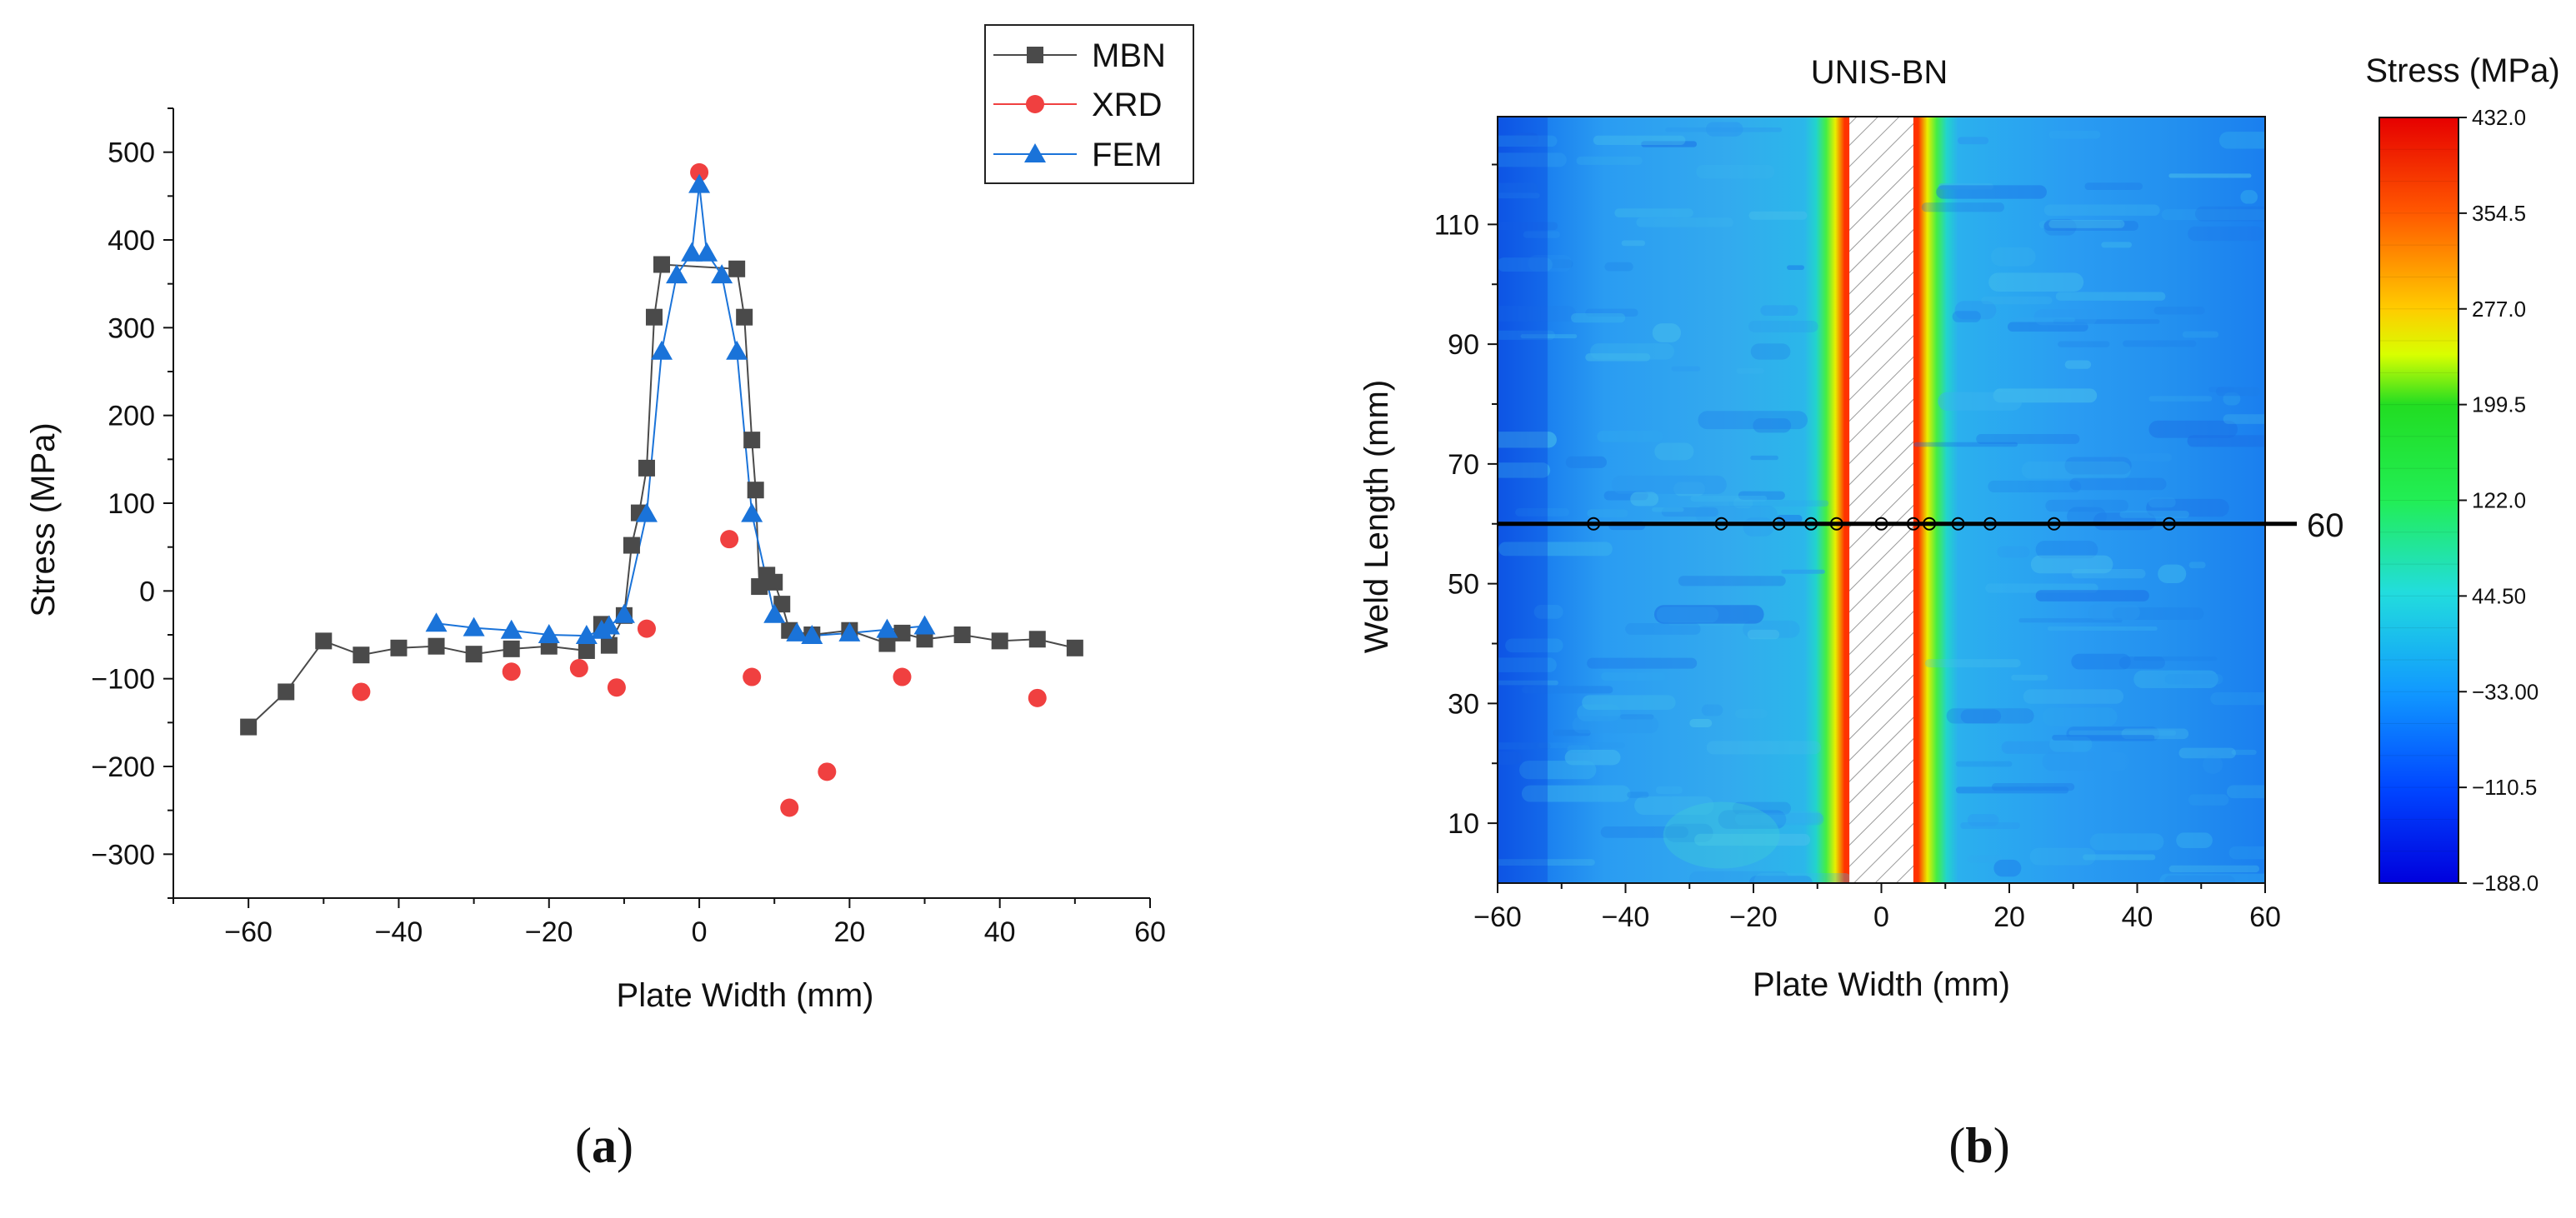 The width and height of the screenshot is (2576, 1218). What do you see at coordinates (1463, 704) in the screenshot?
I see `panel-b-y-tick-label: 30` at bounding box center [1463, 704].